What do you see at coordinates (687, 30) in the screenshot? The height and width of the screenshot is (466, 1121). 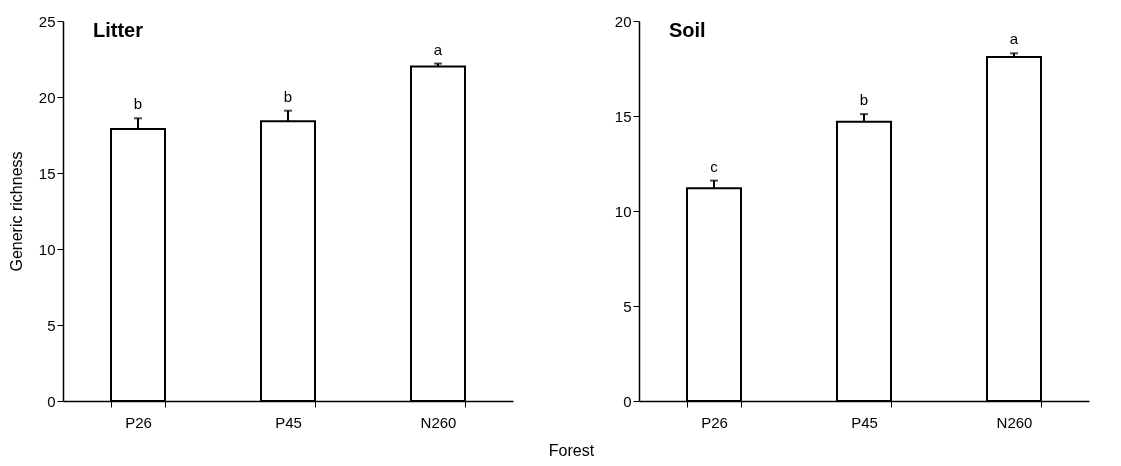 I see `chart-title: Soil` at bounding box center [687, 30].